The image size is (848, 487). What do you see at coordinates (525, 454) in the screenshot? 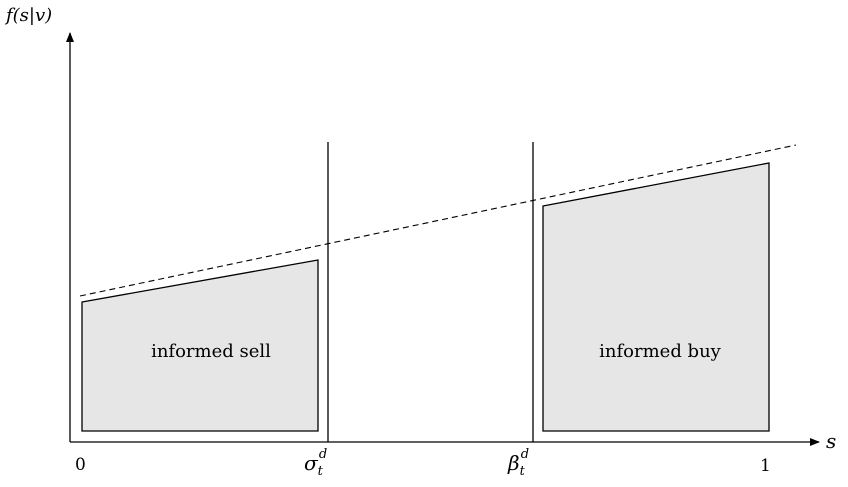
I see `beta-superscript: d` at bounding box center [525, 454].